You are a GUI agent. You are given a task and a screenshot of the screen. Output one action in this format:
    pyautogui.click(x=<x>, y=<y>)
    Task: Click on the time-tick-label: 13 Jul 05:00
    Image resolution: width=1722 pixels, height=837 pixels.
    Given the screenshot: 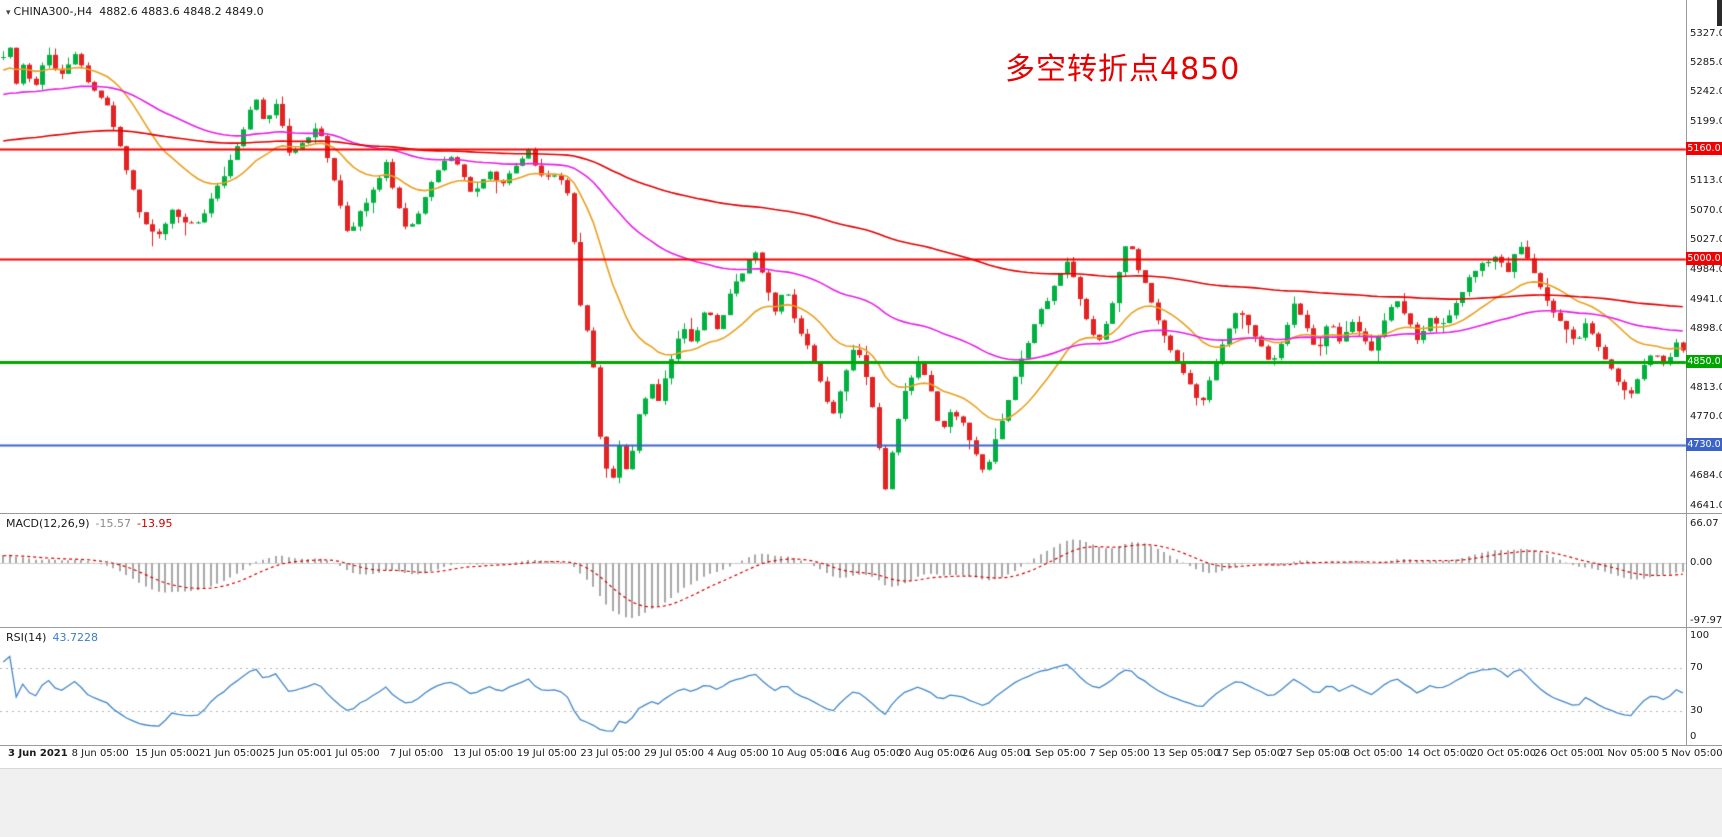 What is the action you would take?
    pyautogui.click(x=483, y=753)
    